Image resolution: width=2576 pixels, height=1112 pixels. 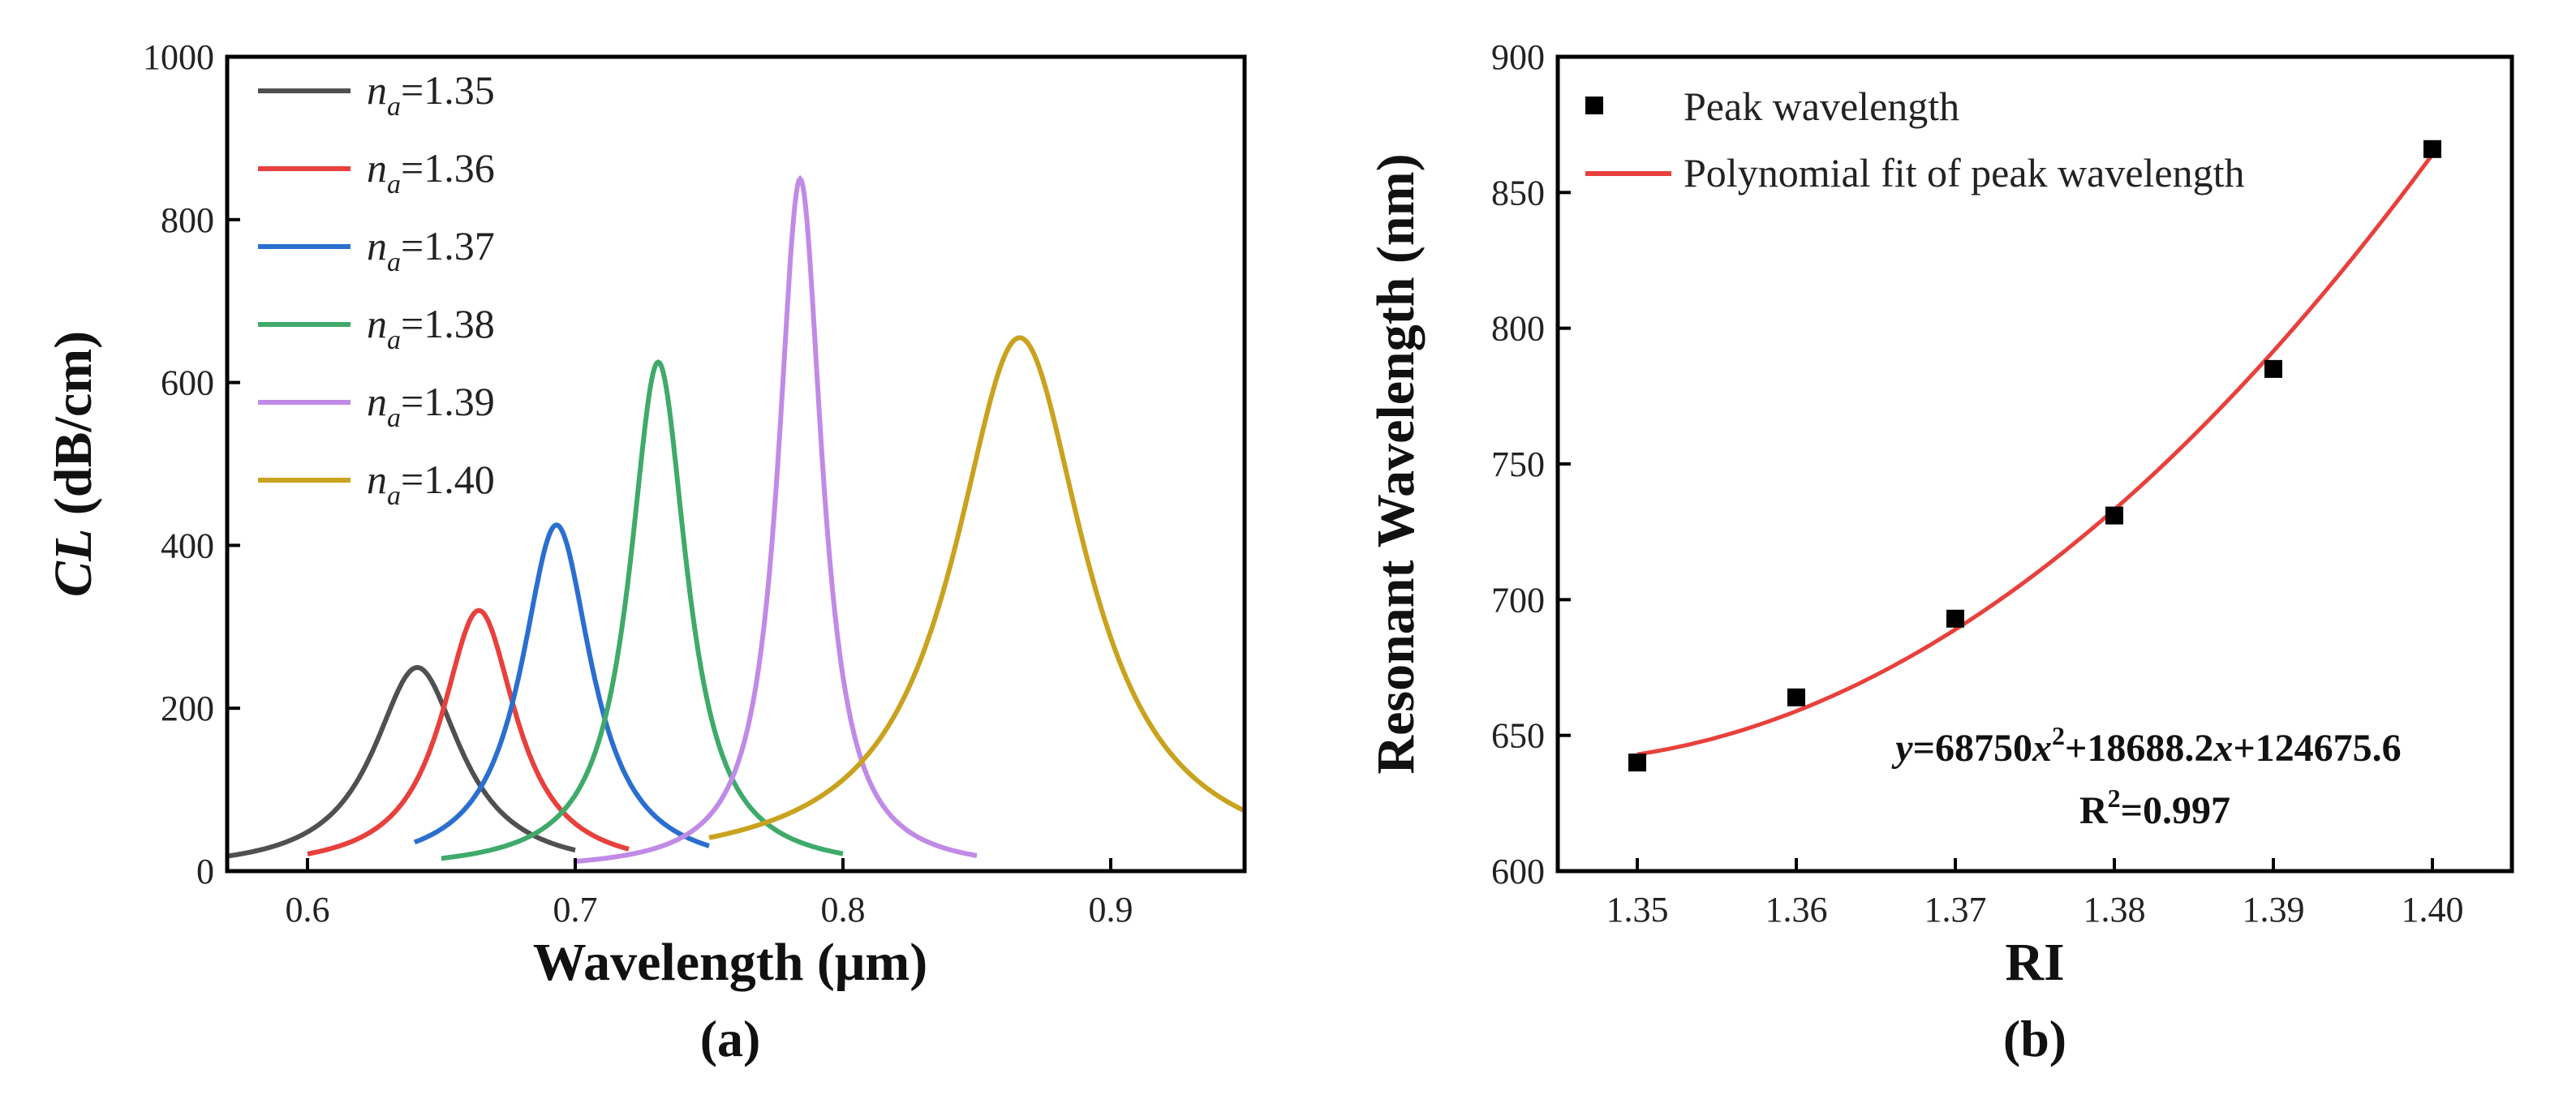 I want to click on legend-marker-peak, so click(x=1594, y=105).